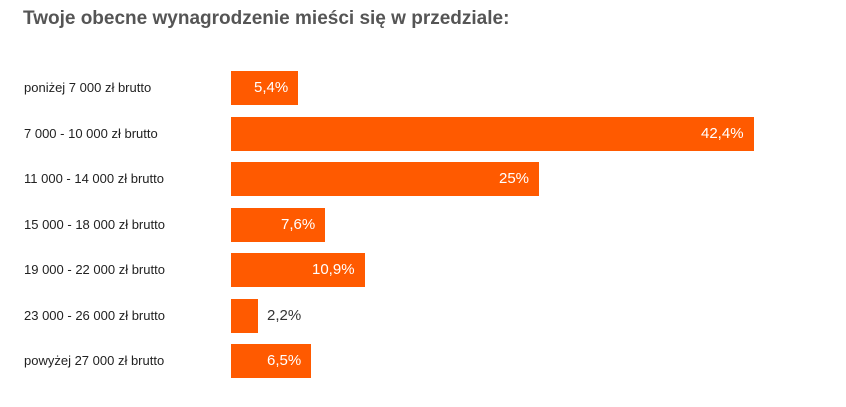 The width and height of the screenshot is (846, 407). I want to click on bar-value-label: 2,2%, so click(284, 315).